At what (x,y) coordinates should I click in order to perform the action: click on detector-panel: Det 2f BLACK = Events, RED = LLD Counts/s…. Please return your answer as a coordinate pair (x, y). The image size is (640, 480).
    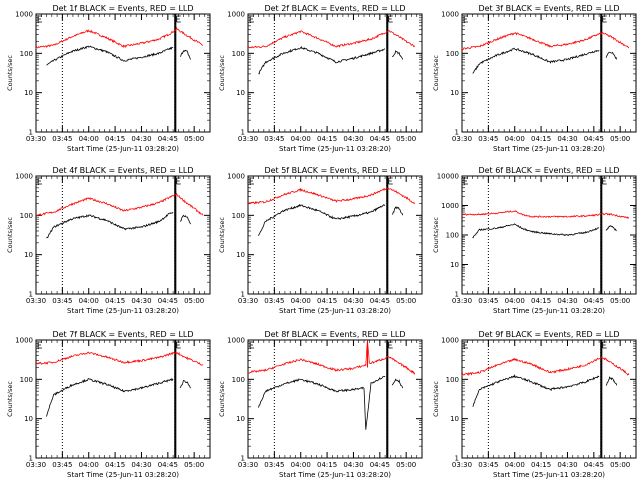
    Looking at the image, I should click on (320, 78).